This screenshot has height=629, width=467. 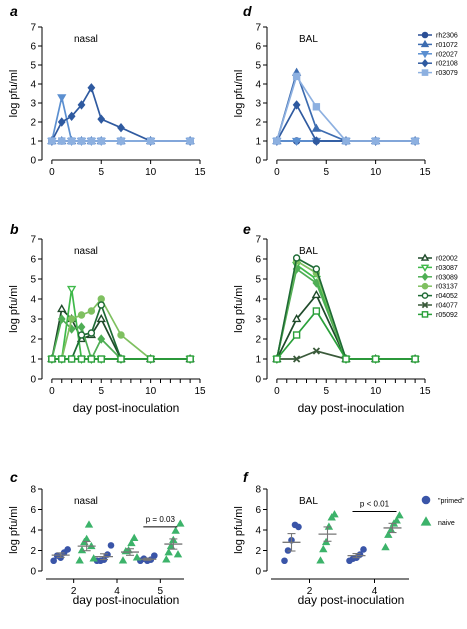 I want to click on legend-entry: r05092, so click(x=447, y=315).